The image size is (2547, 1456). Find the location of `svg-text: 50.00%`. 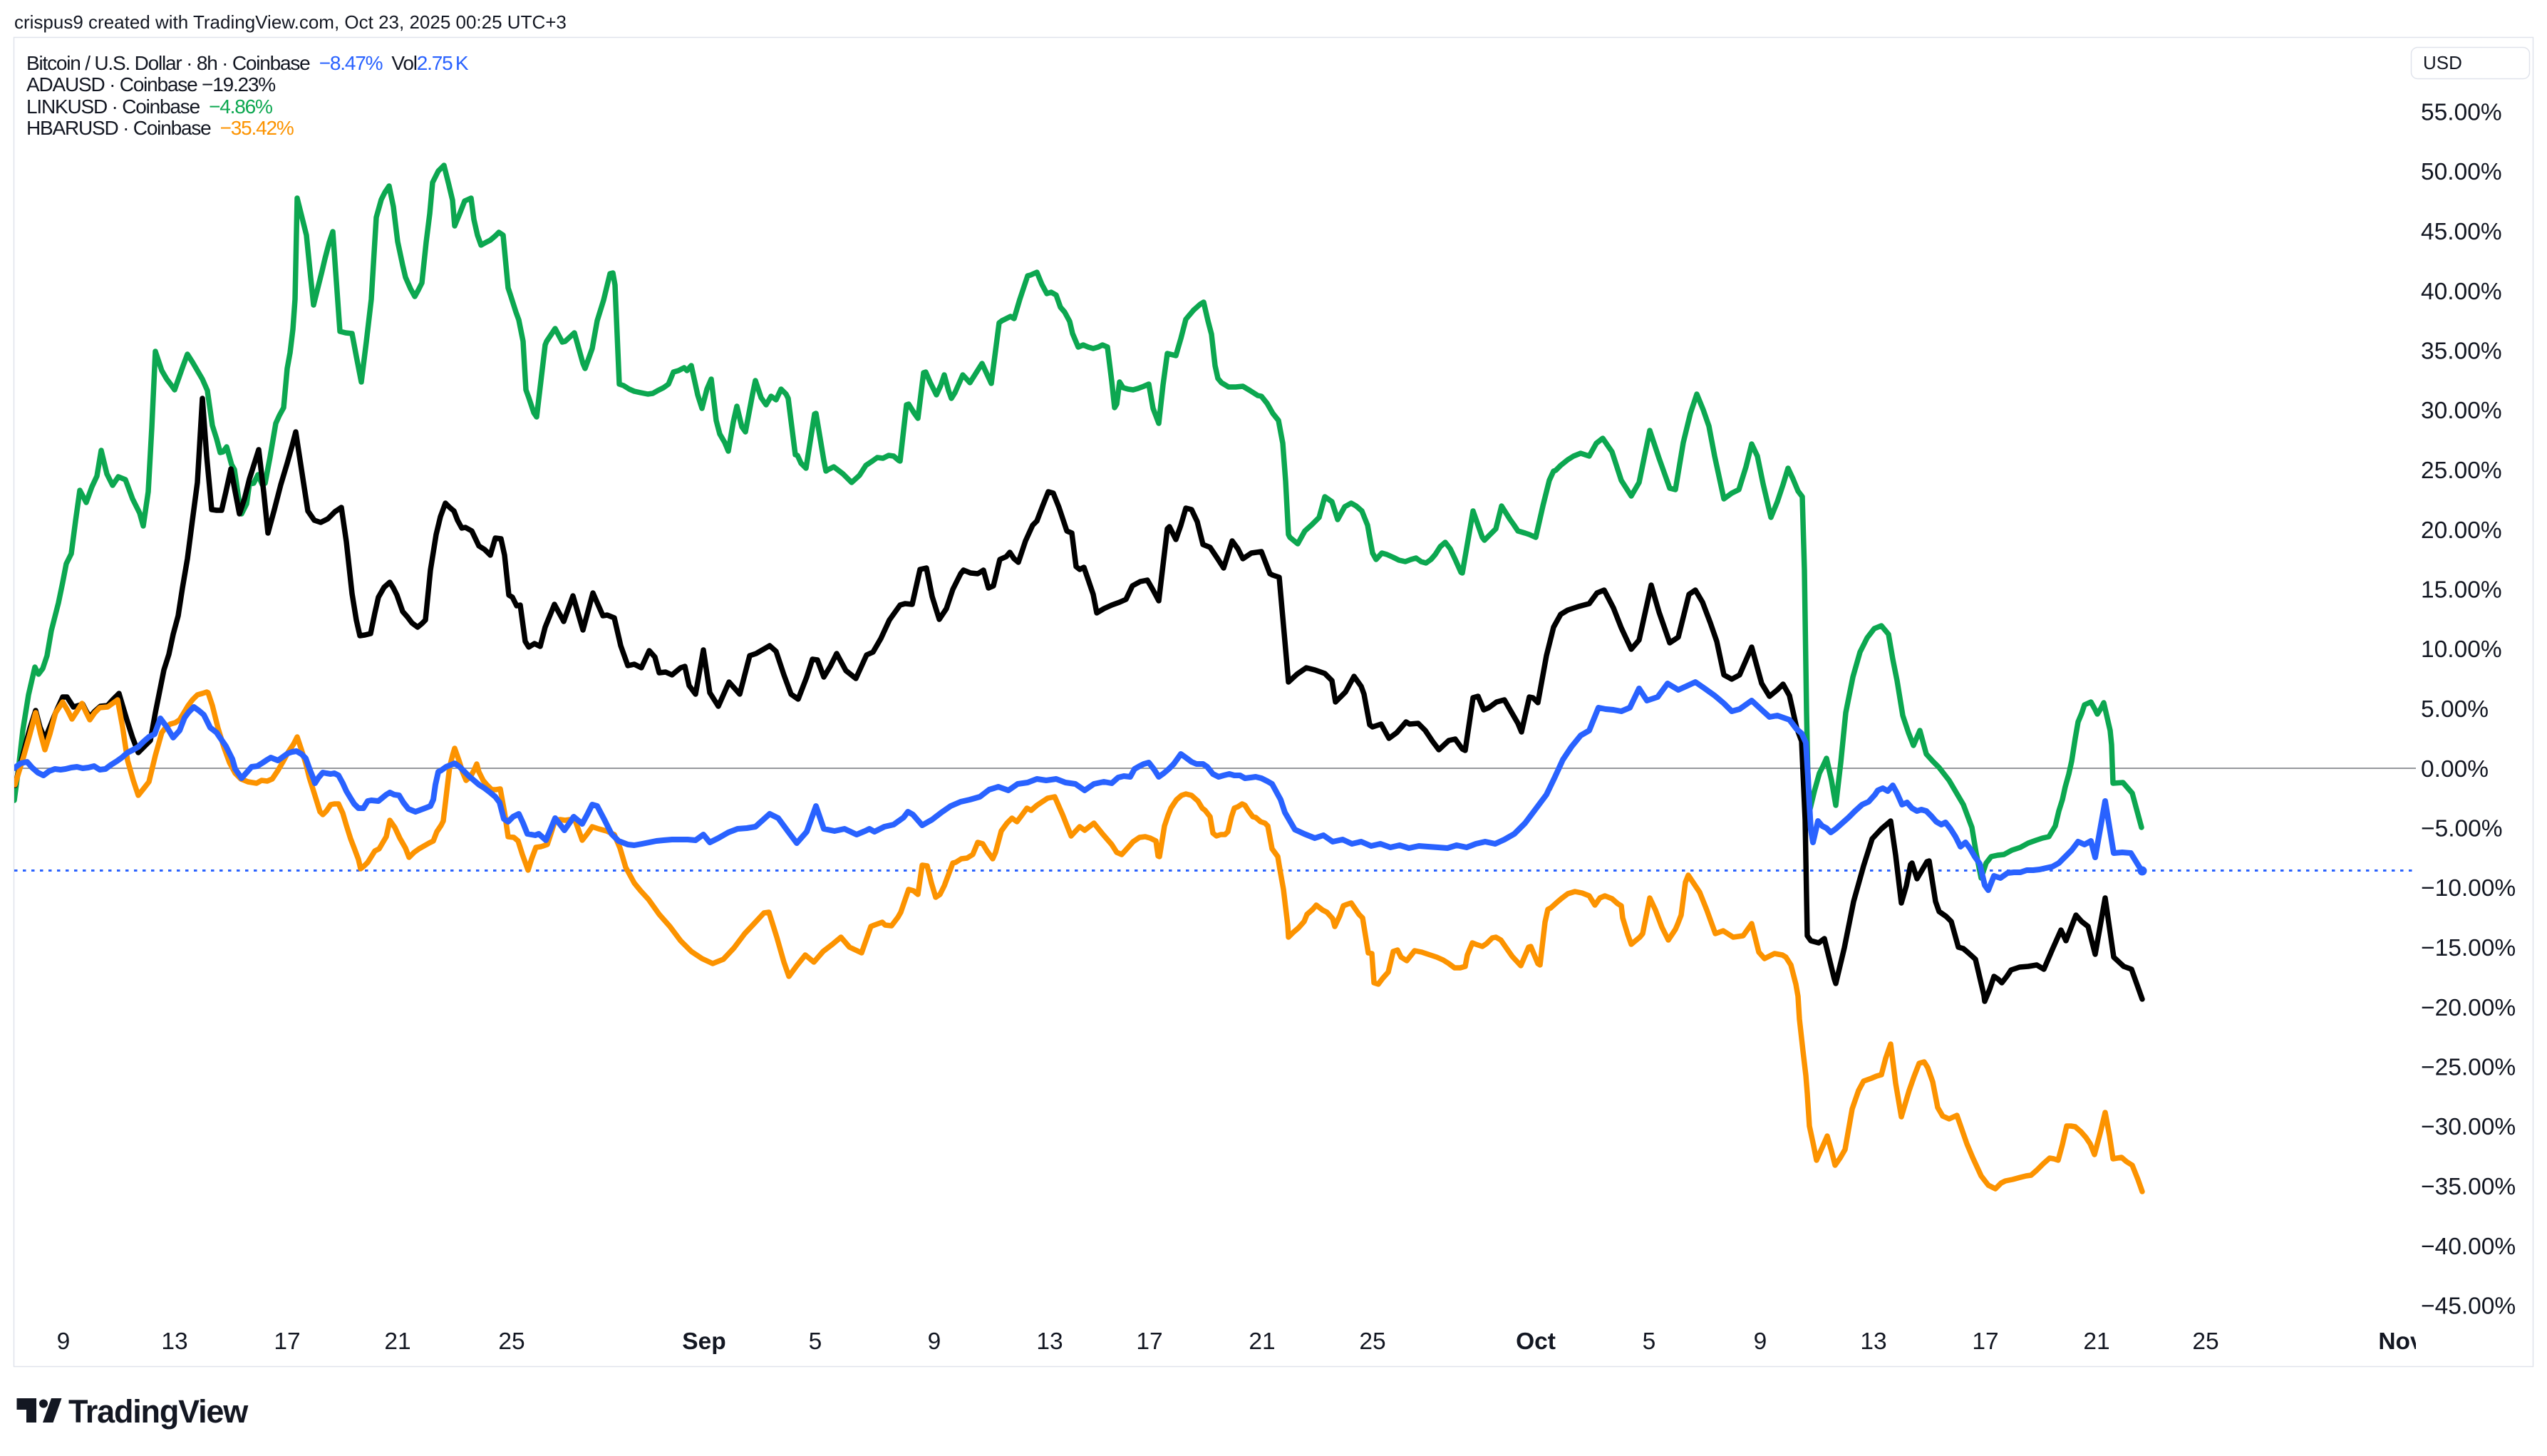

svg-text: 50.00% is located at coordinates (2461, 172).